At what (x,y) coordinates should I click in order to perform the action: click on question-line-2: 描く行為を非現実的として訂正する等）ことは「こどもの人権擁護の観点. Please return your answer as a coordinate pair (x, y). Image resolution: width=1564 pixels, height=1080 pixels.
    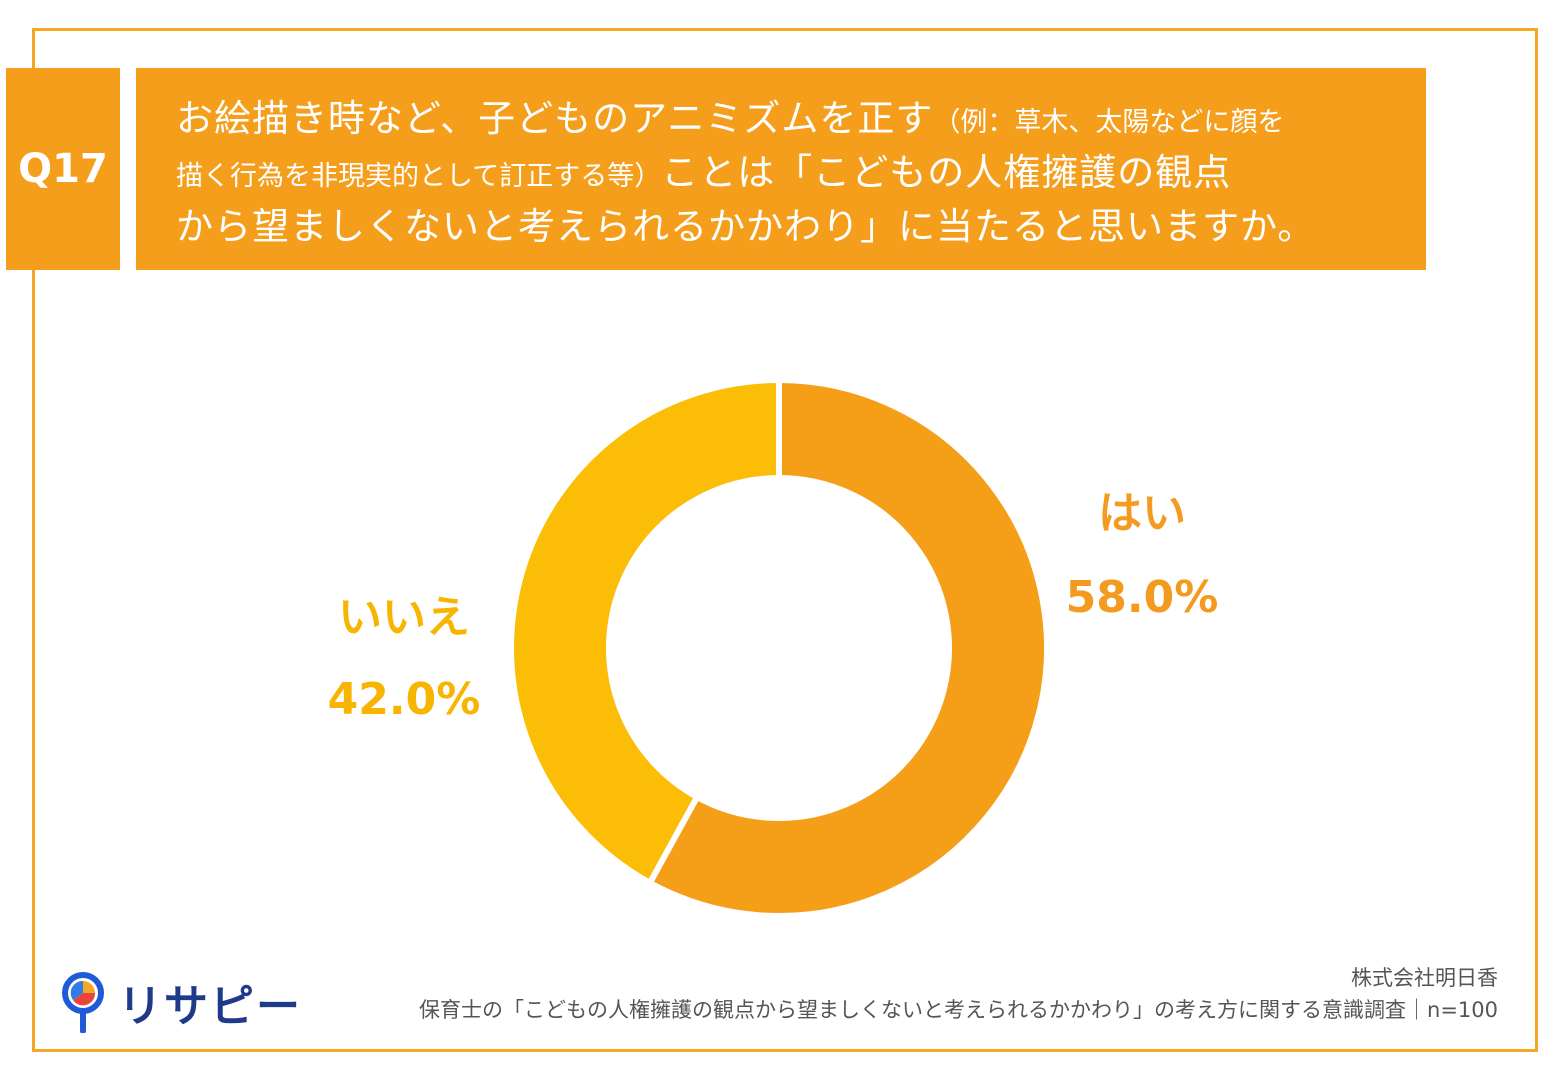
    Looking at the image, I should click on (786, 175).